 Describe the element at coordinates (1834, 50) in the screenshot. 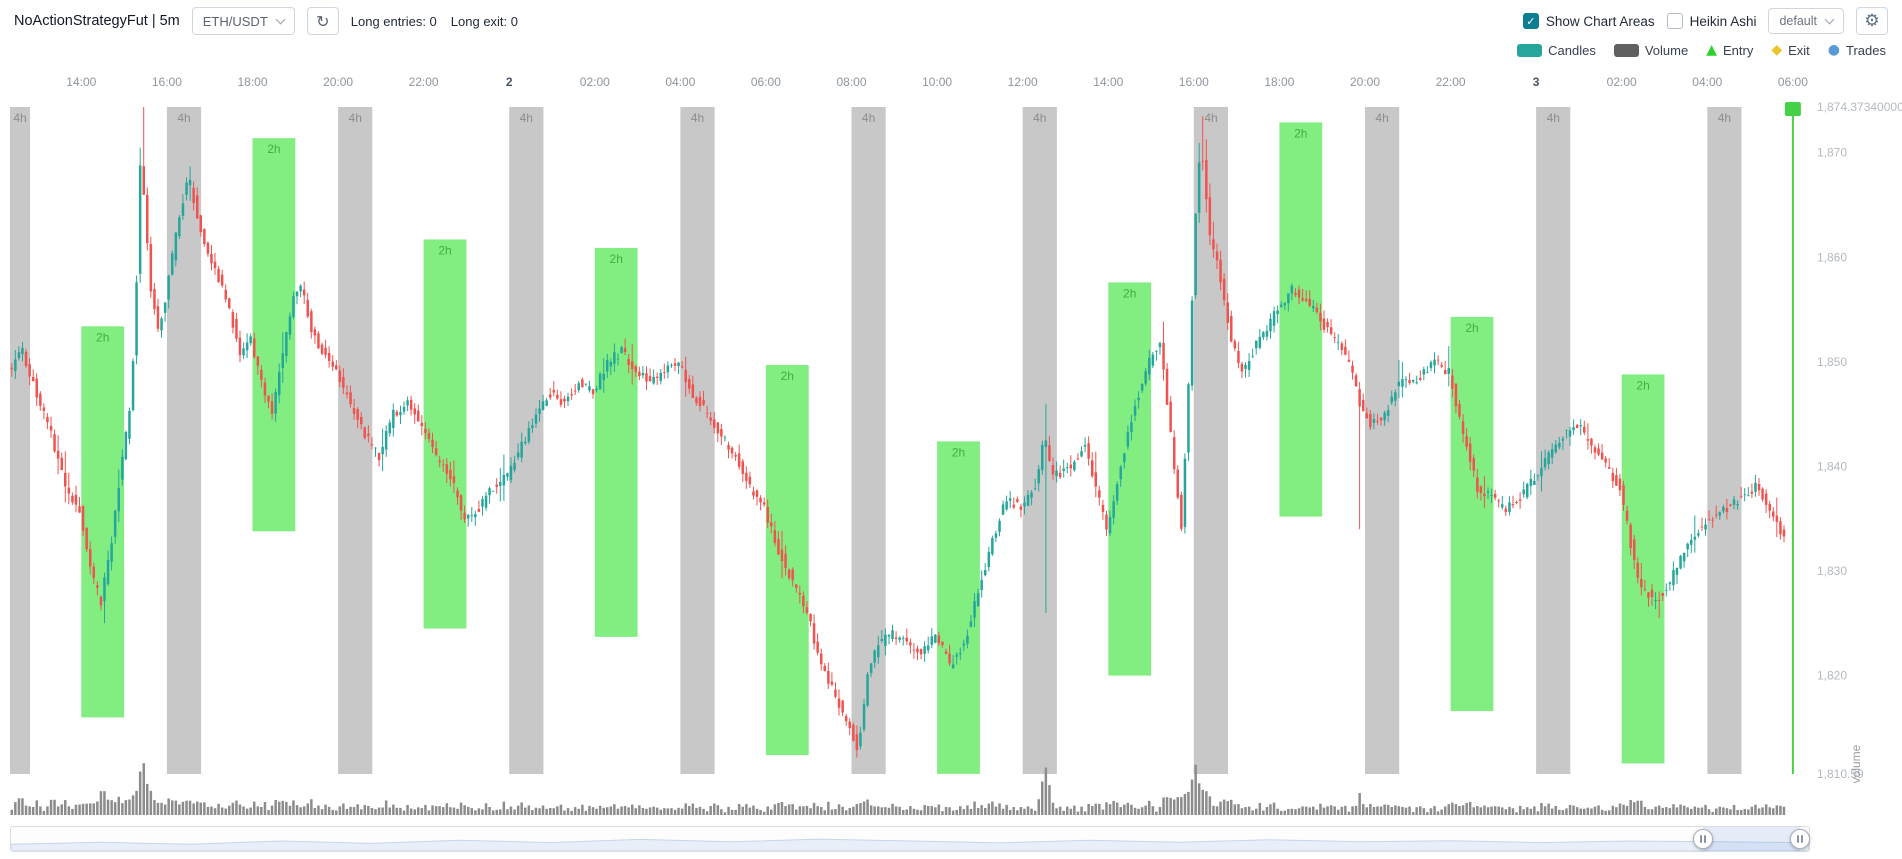

I see `trades-circle-icon: ●` at that location.